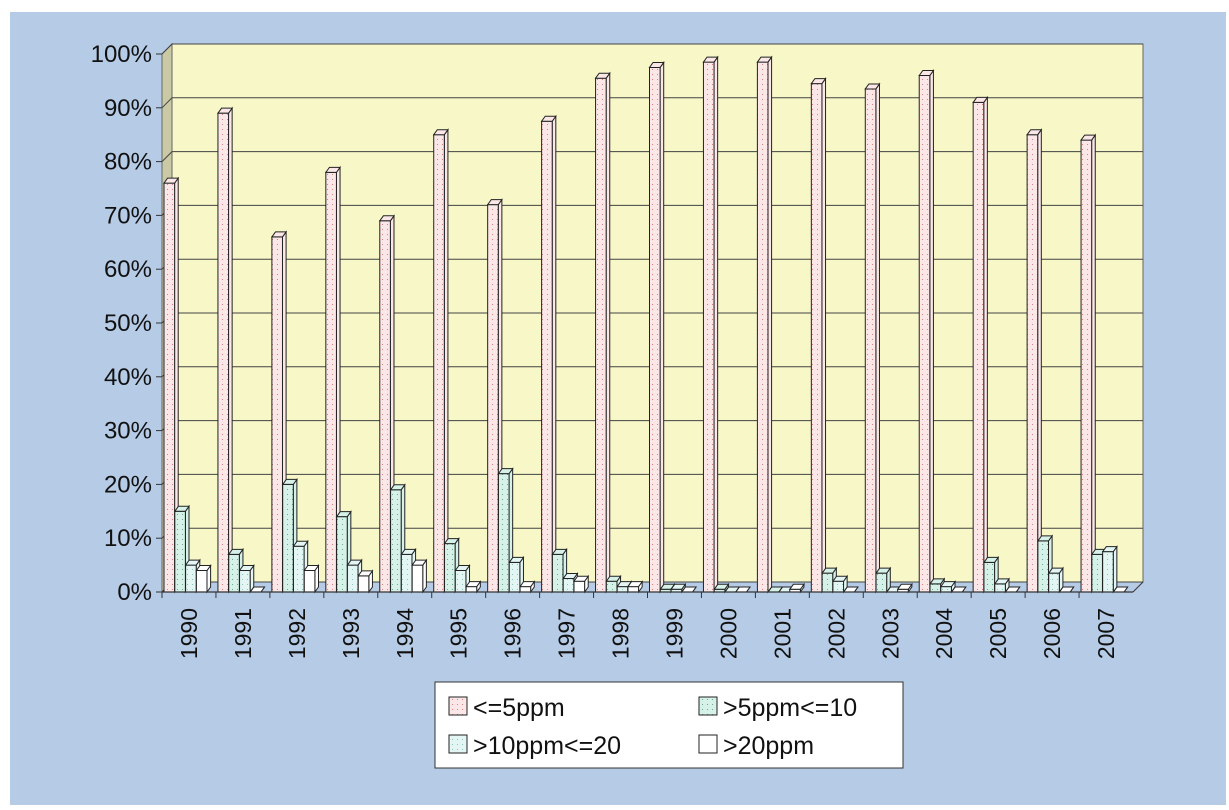  I want to click on x-tick-label: 2007, so click(1106, 633).